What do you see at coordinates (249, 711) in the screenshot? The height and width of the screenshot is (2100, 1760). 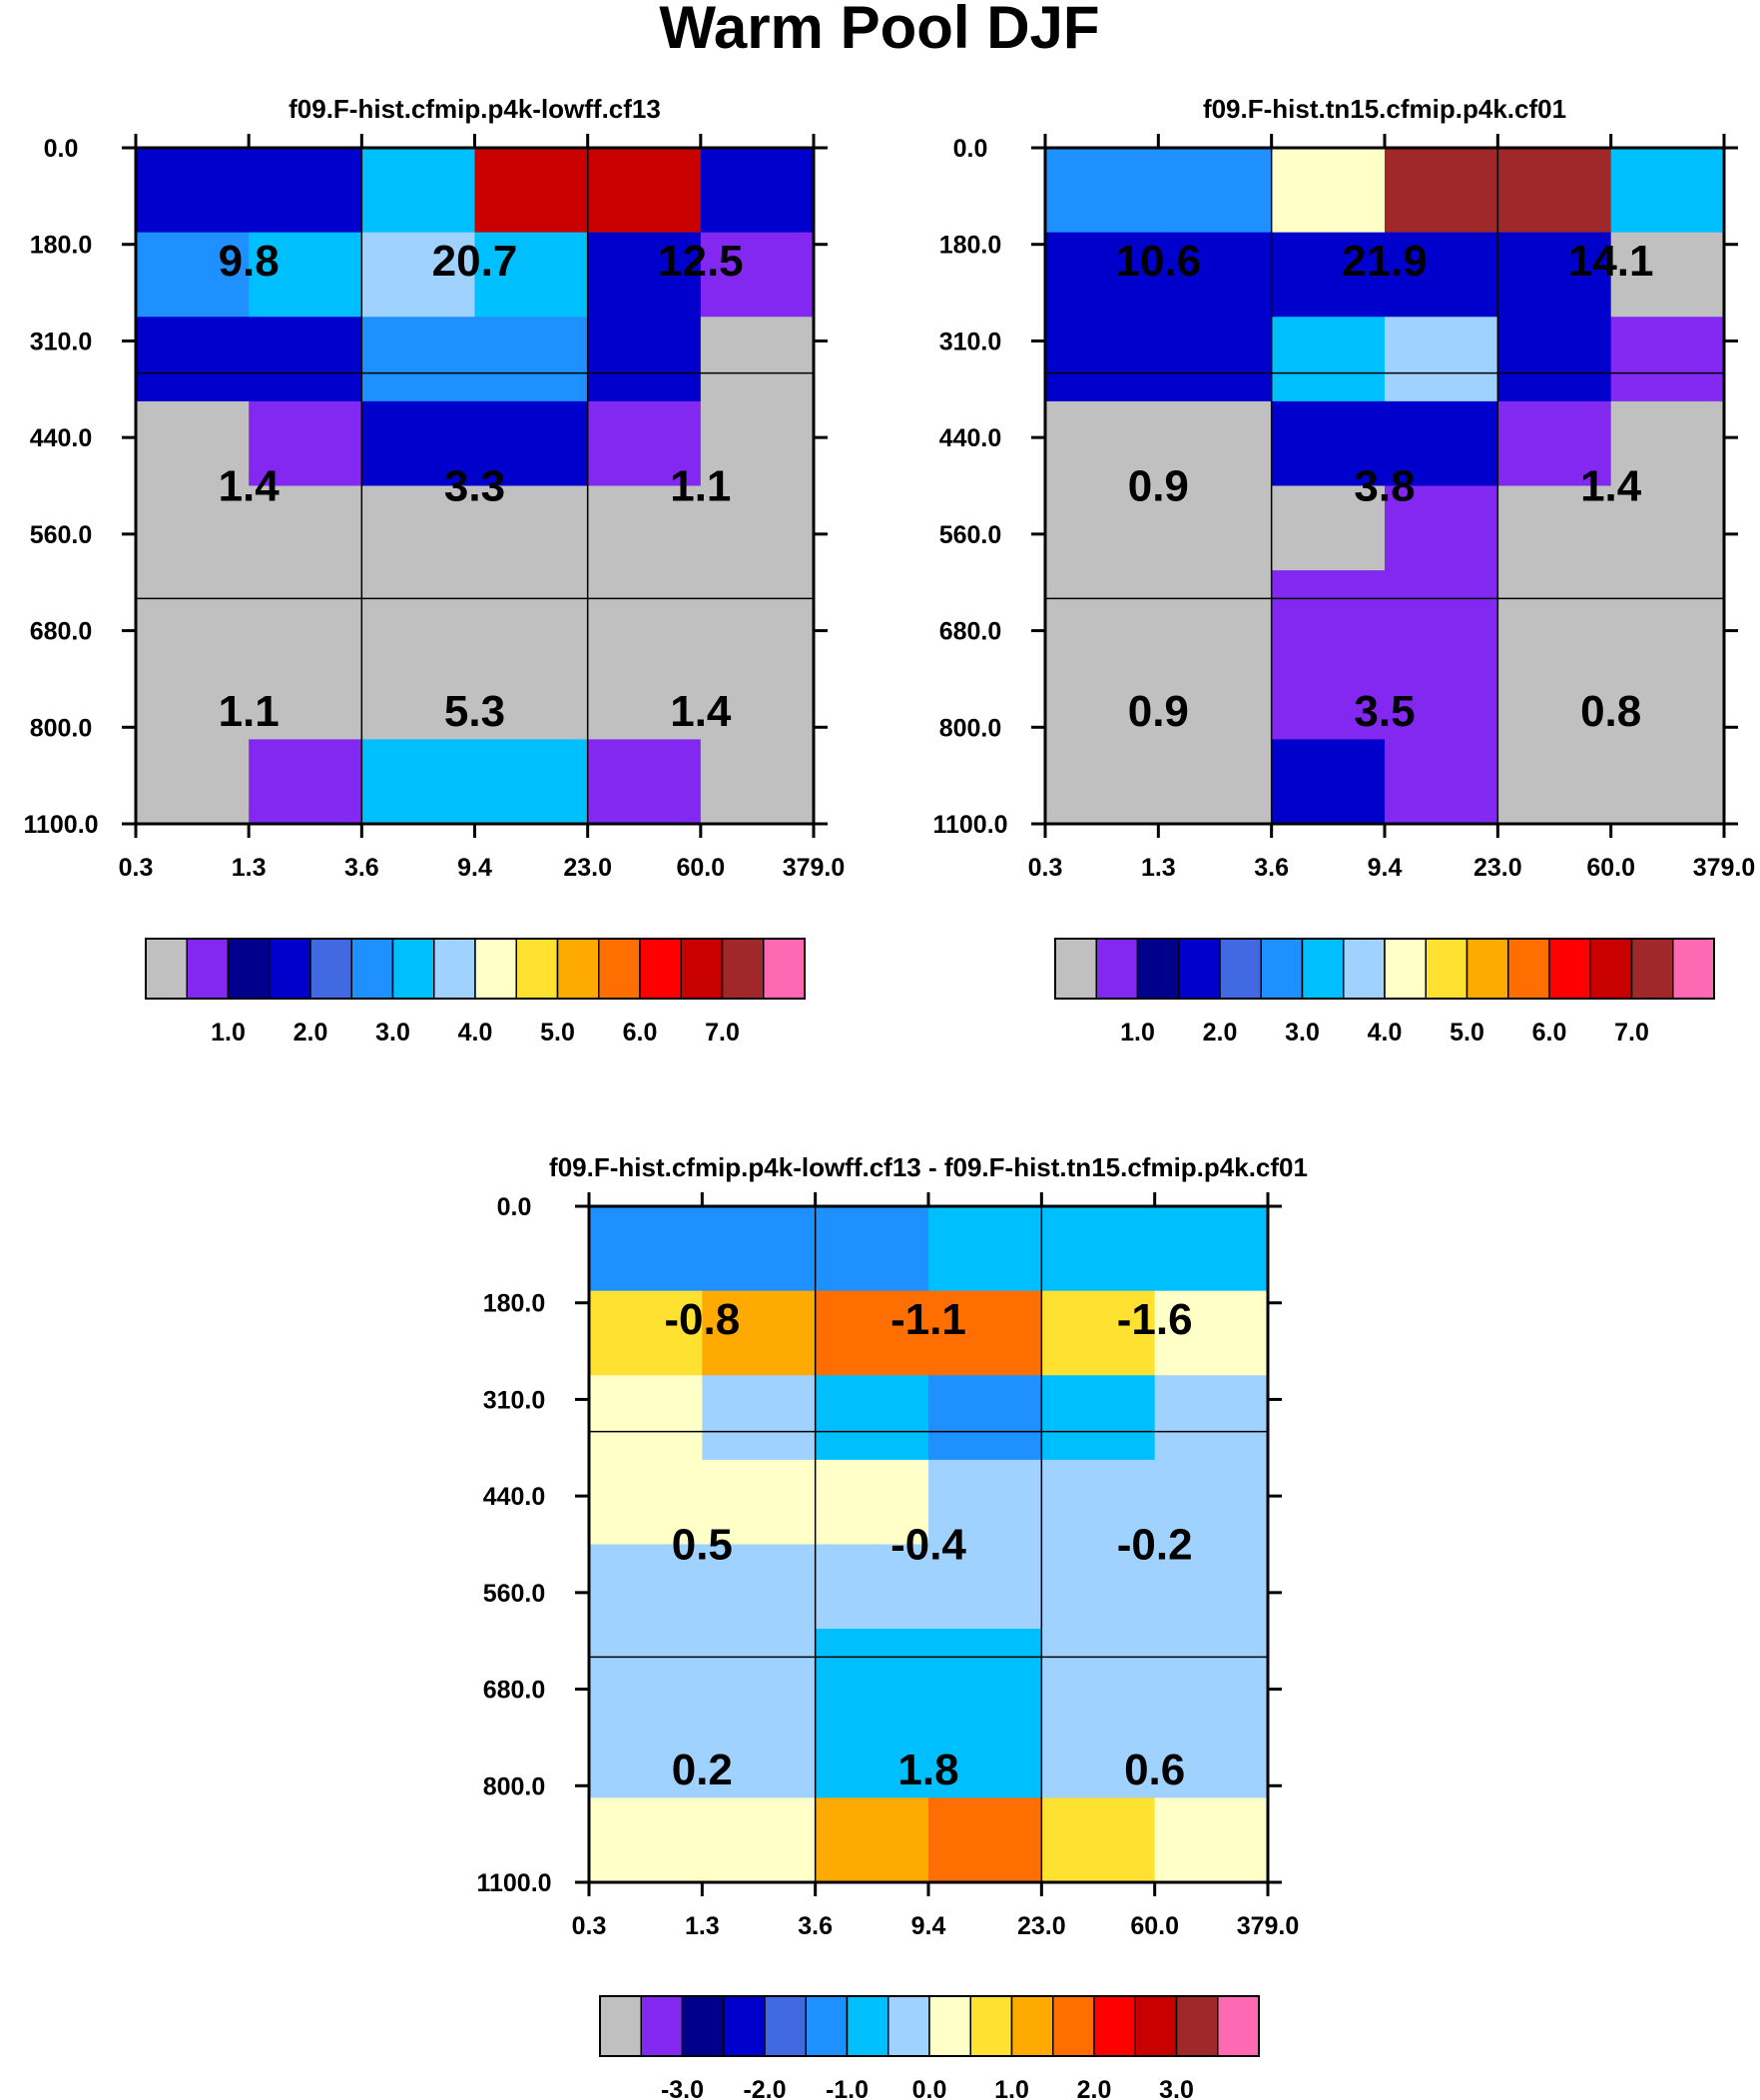 I see `group-value-label: 1.1` at bounding box center [249, 711].